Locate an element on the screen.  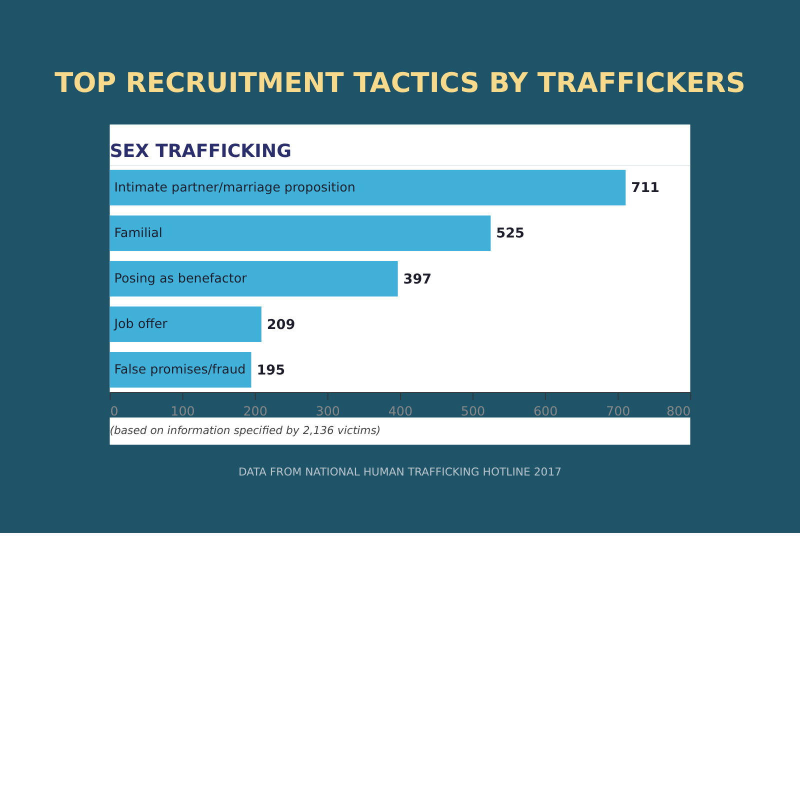
x-tick-label: 800 is located at coordinates (678, 410).